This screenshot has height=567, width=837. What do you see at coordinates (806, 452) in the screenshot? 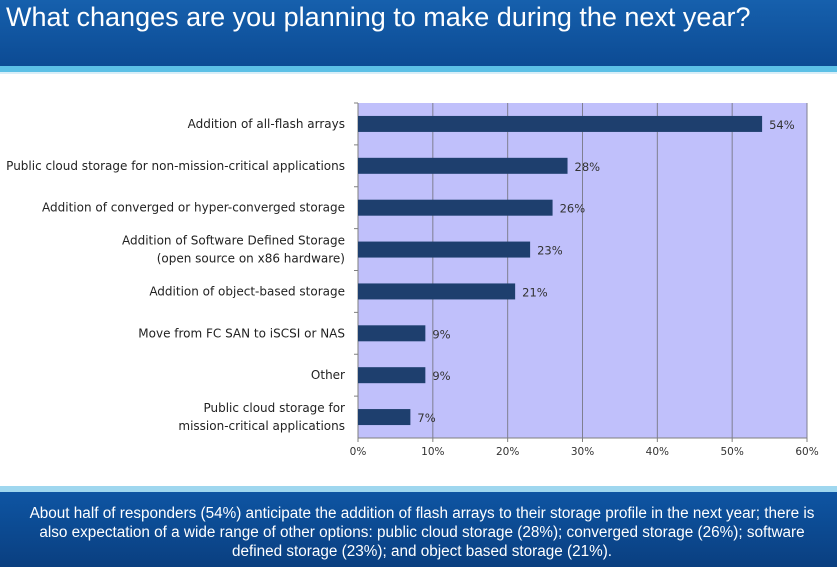
I see `x-tick-label: 60%` at bounding box center [806, 452].